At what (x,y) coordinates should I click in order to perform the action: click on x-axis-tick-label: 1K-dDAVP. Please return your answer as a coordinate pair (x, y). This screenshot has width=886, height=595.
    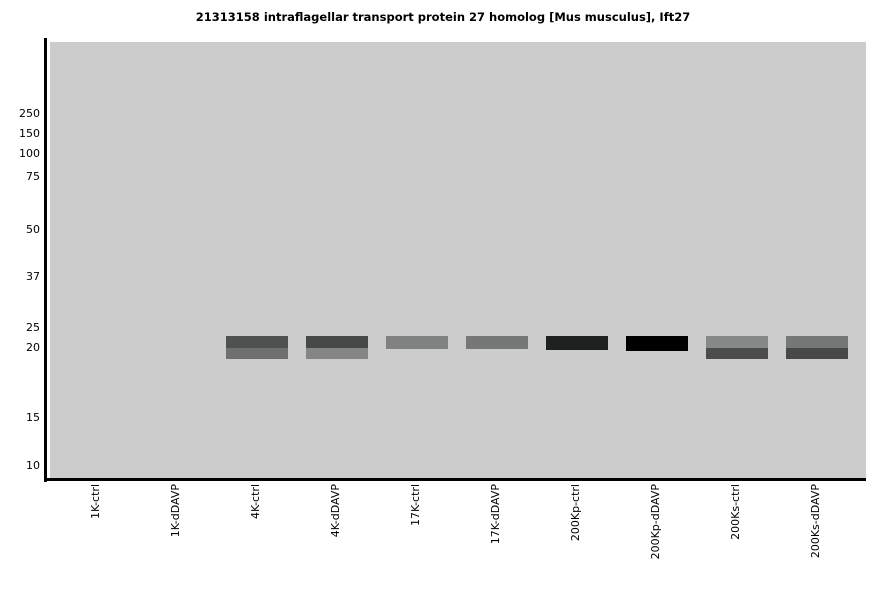
    Looking at the image, I should click on (175, 511).